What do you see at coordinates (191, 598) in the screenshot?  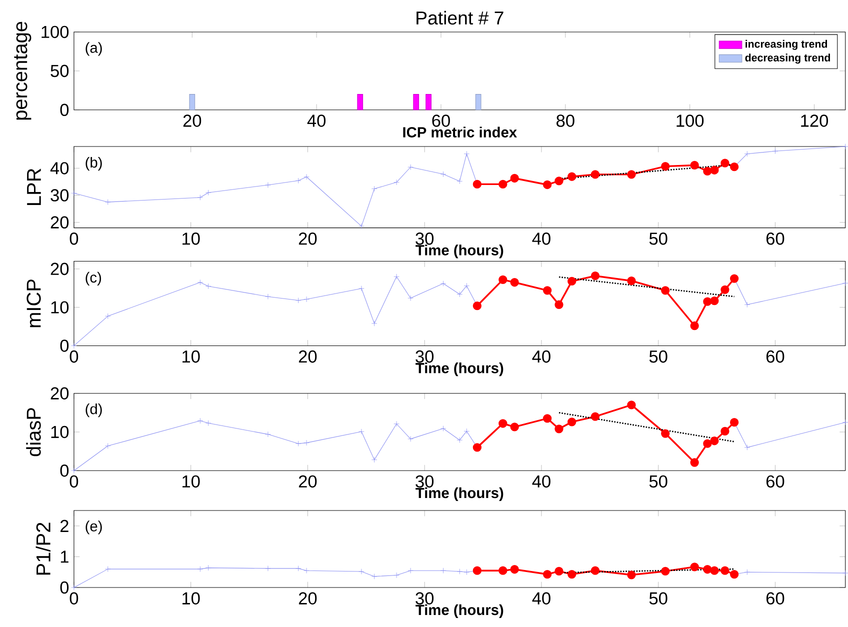 I see `x-tick-label: 10` at bounding box center [191, 598].